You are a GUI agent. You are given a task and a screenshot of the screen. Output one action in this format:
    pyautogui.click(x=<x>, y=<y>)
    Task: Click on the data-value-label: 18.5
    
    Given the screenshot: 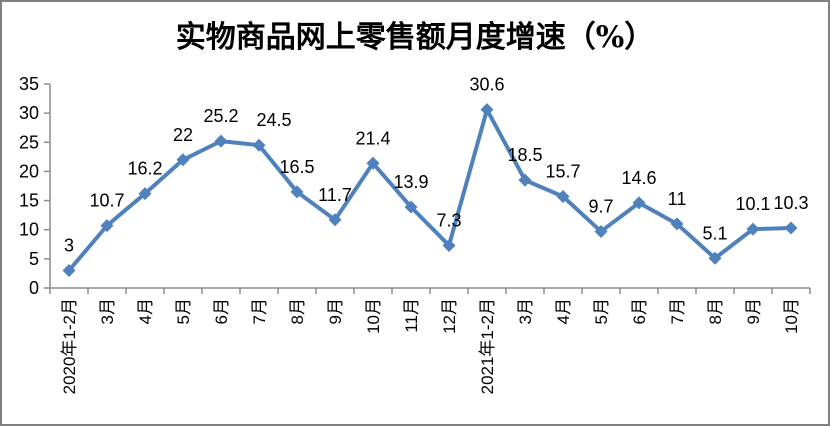 What is the action you would take?
    pyautogui.click(x=524, y=155)
    